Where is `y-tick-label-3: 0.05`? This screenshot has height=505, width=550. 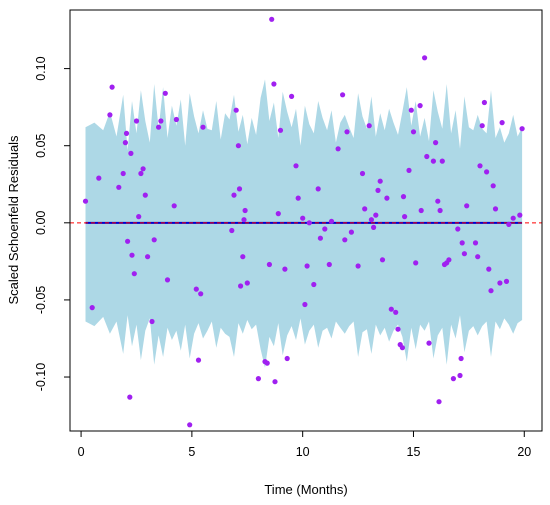 y-tick-label-3: 0.05 is located at coordinates (41, 146).